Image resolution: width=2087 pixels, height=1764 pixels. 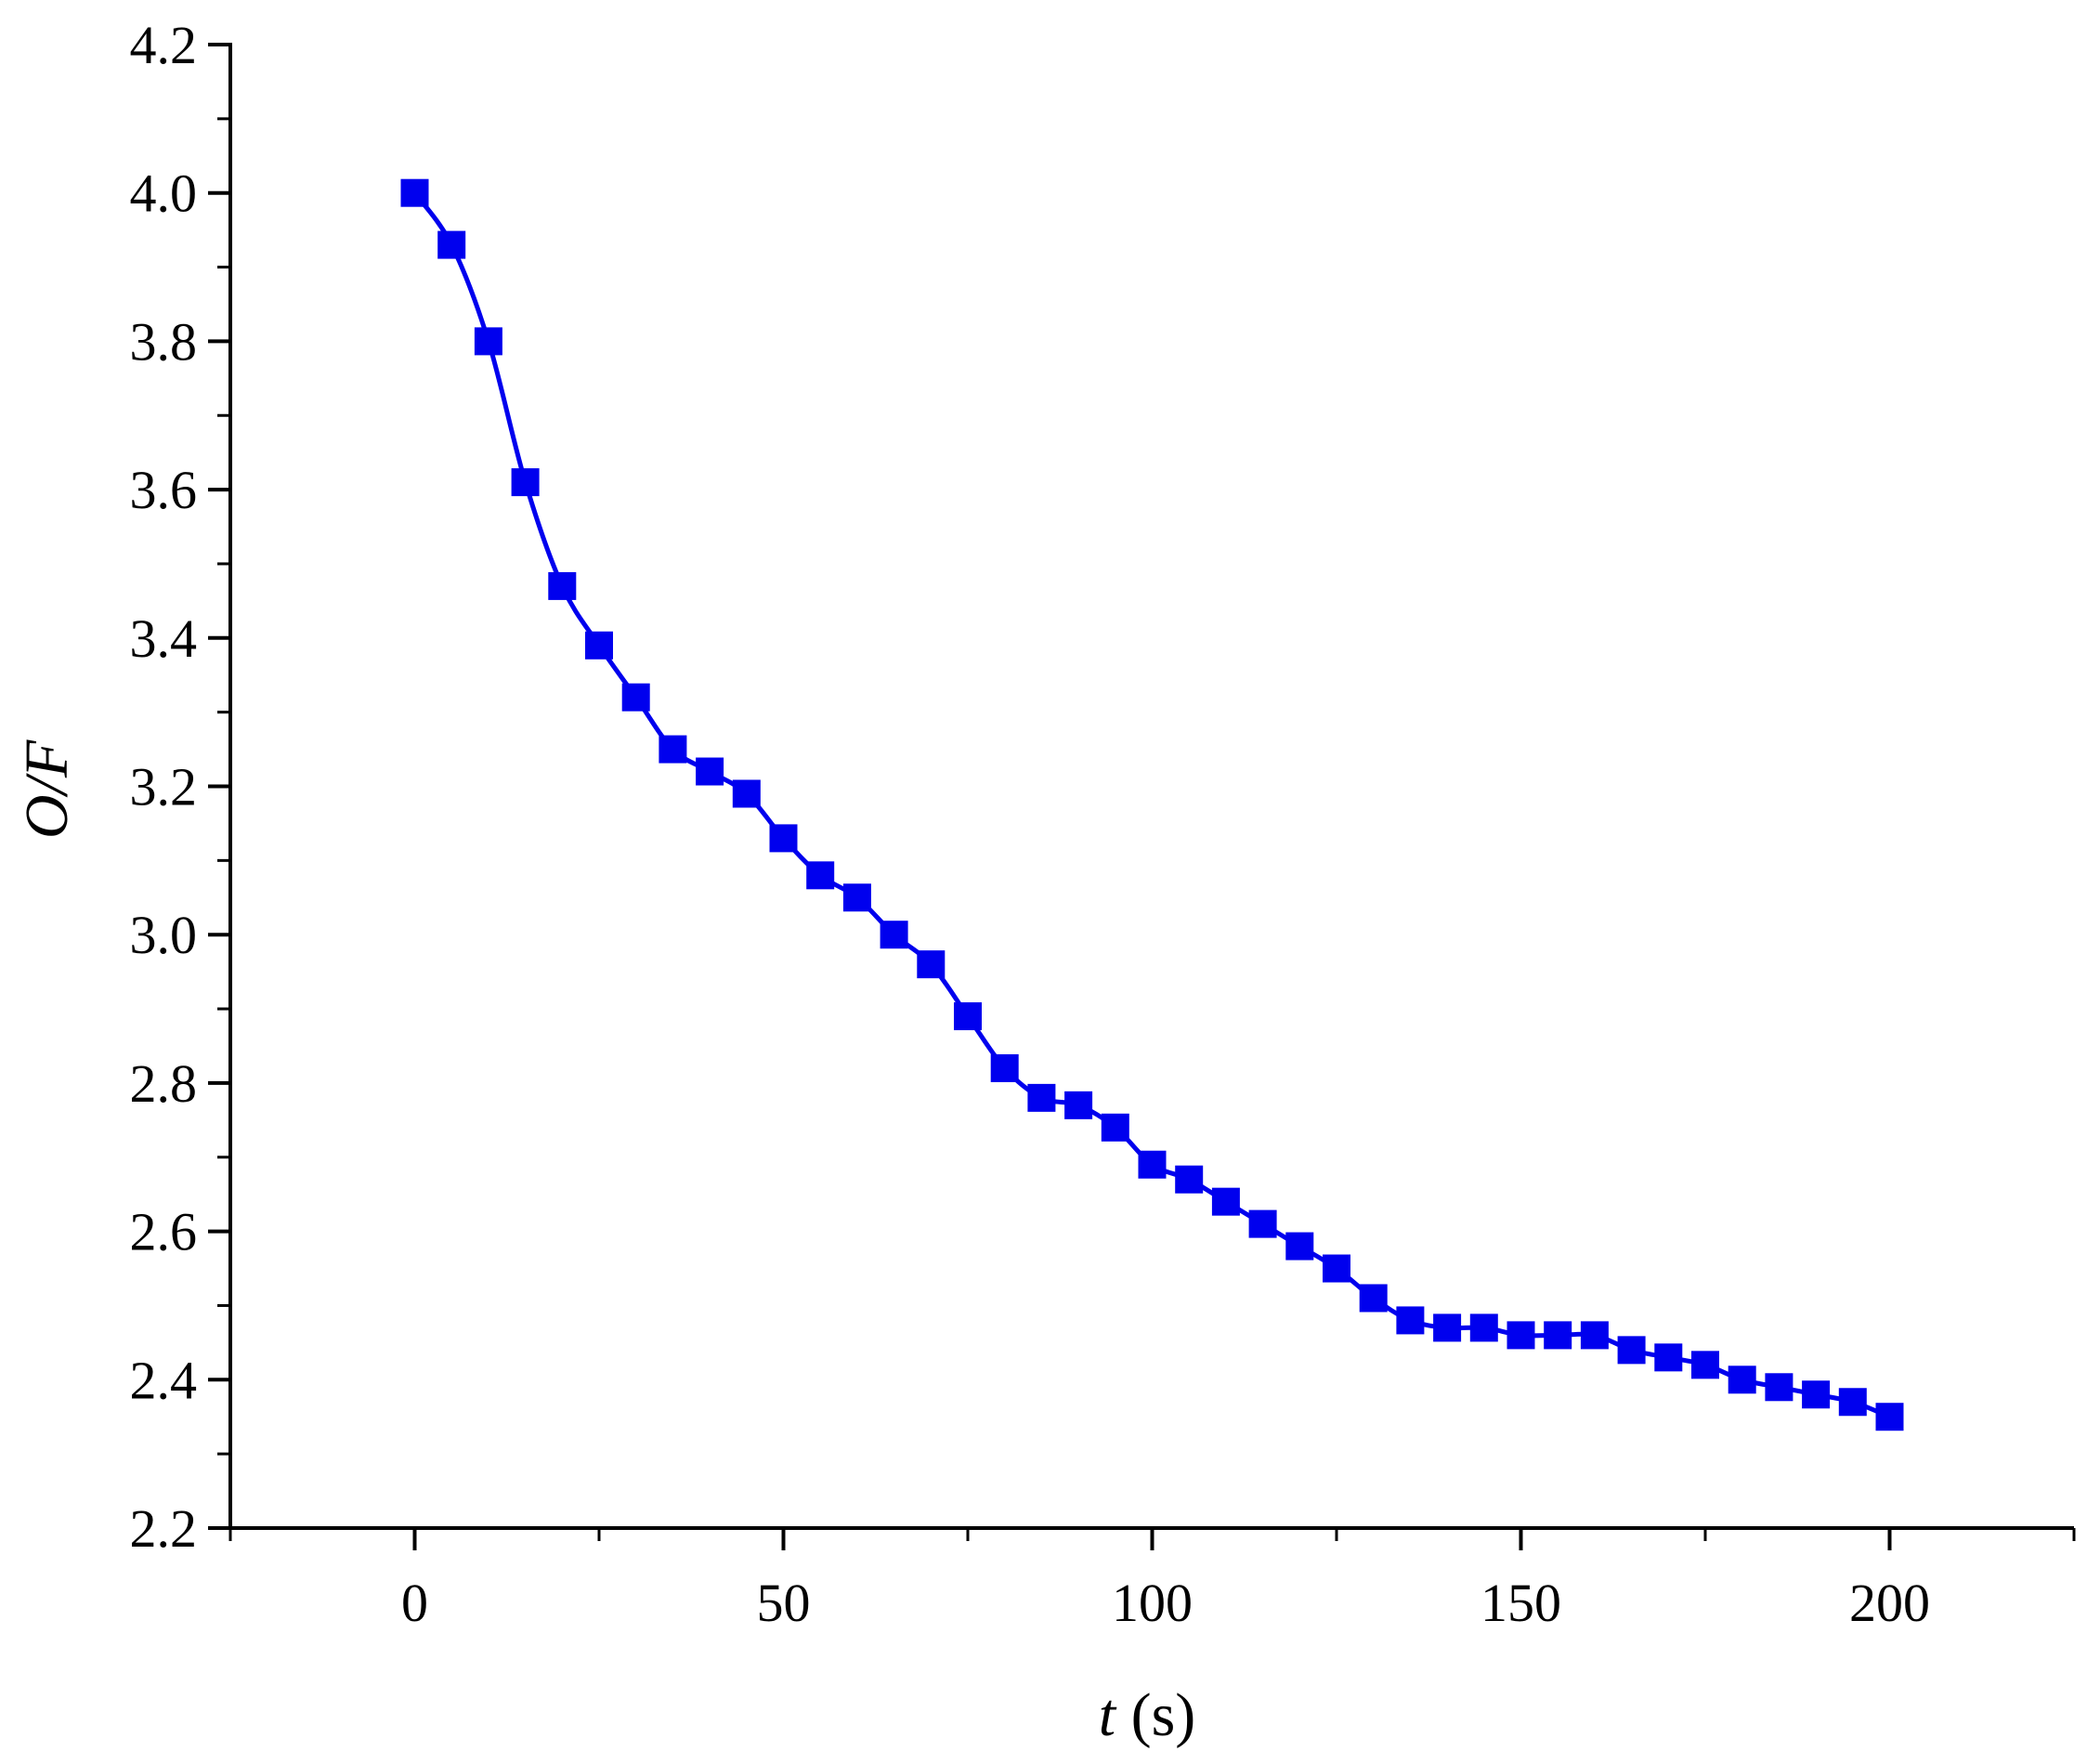 I want to click on x-axis-title: t (s), so click(x=1147, y=1715).